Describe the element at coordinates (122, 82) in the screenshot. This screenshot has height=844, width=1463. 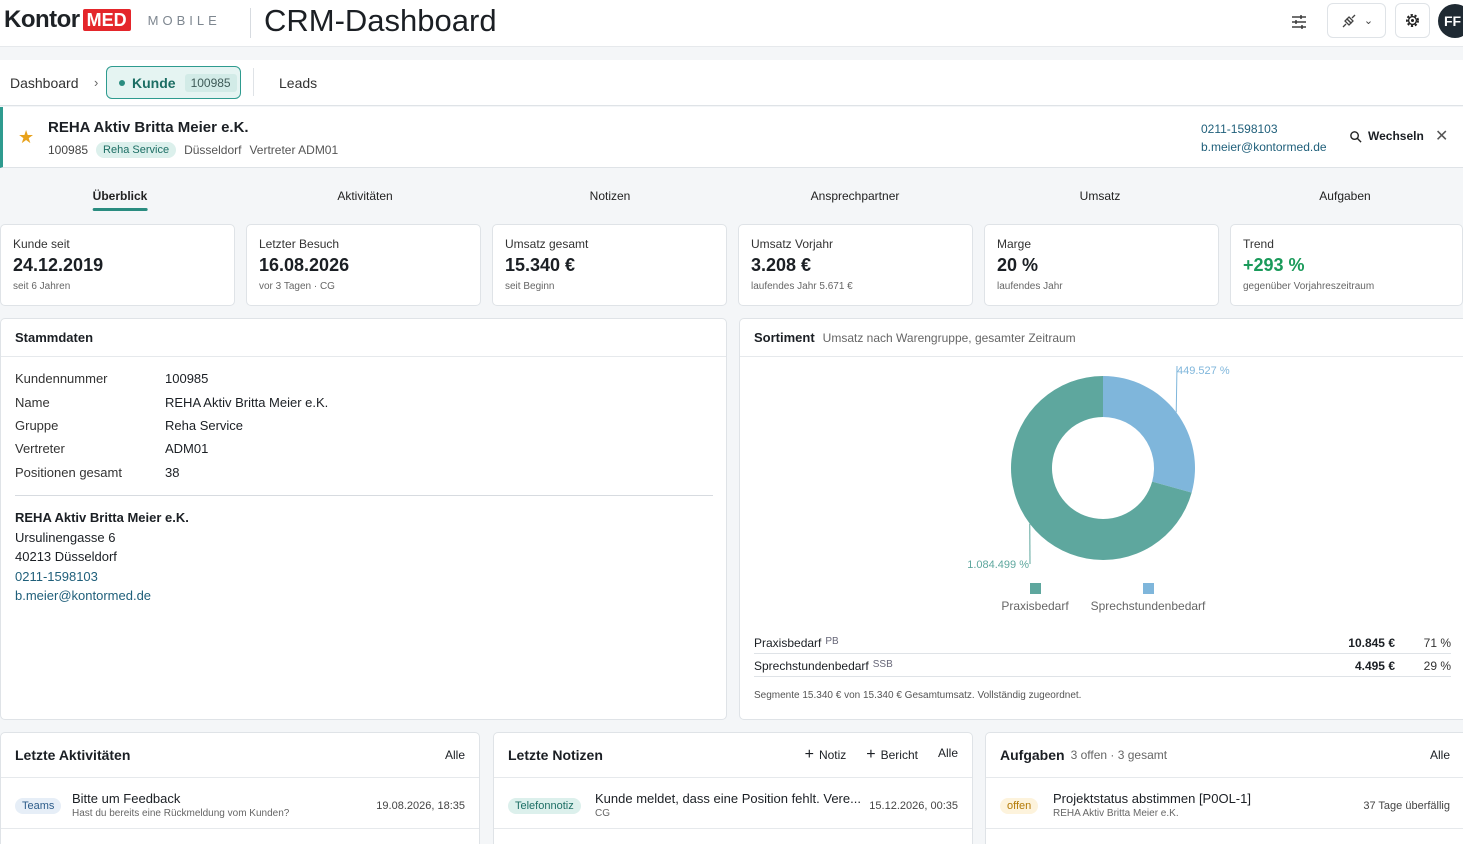
I see `active-dot-icon` at that location.